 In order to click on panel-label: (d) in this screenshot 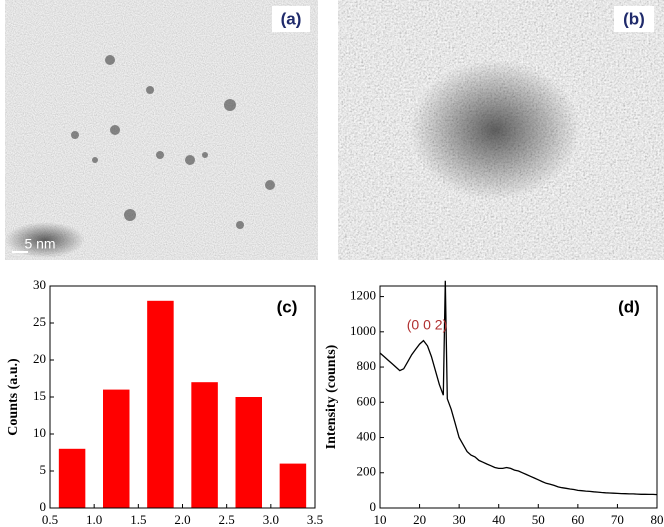, I will do `click(629, 306)`.